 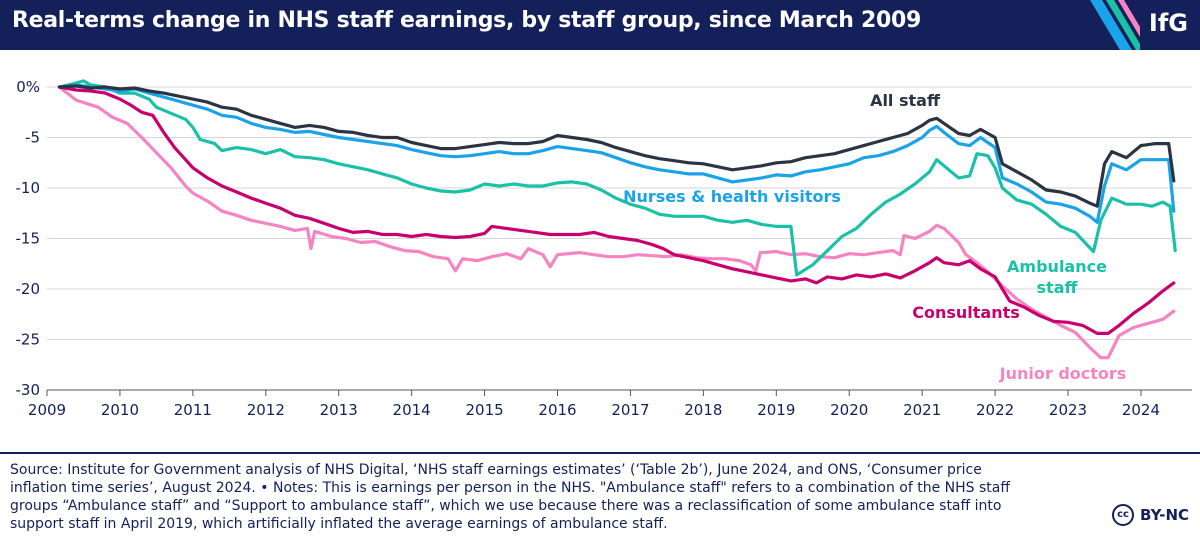 What do you see at coordinates (32, 138) in the screenshot?
I see `y-tick-label: -5` at bounding box center [32, 138].